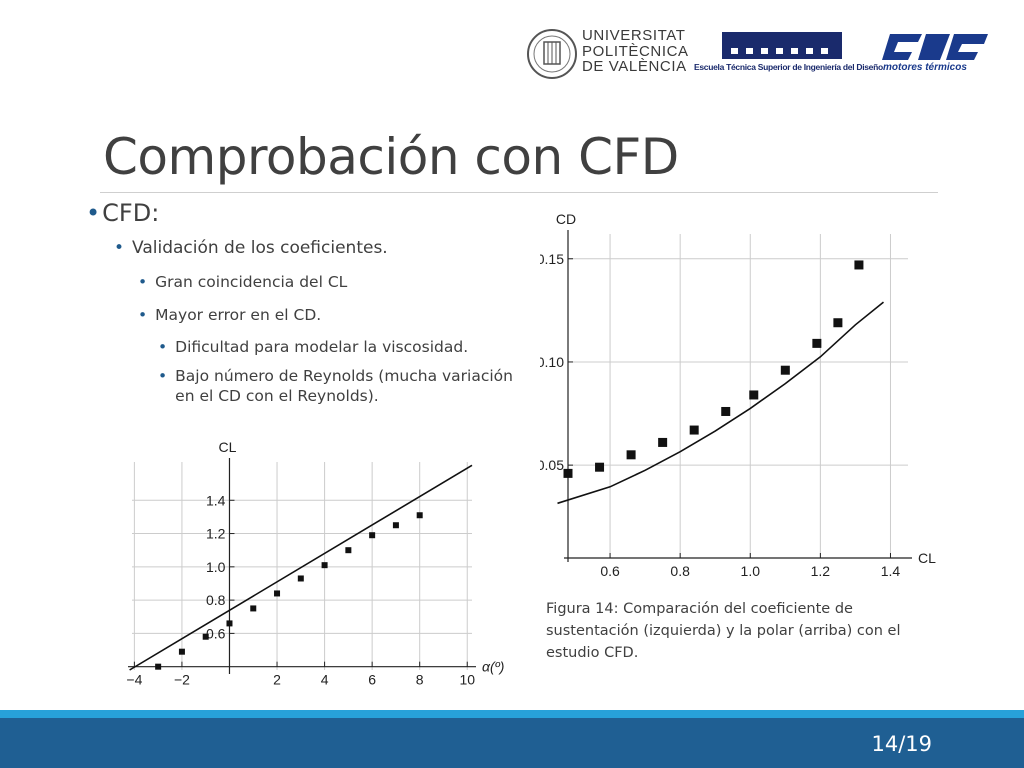 This screenshot has width=1024, height=768. I want to click on x-tick-label: 8, so click(420, 680).